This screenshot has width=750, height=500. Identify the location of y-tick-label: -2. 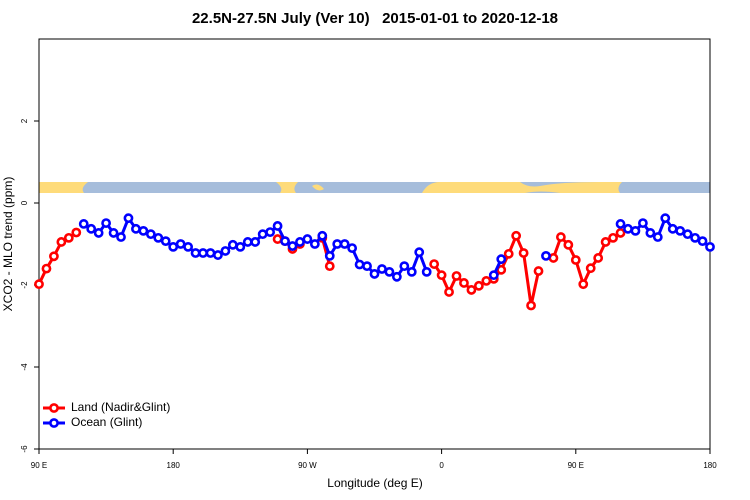
(24, 285).